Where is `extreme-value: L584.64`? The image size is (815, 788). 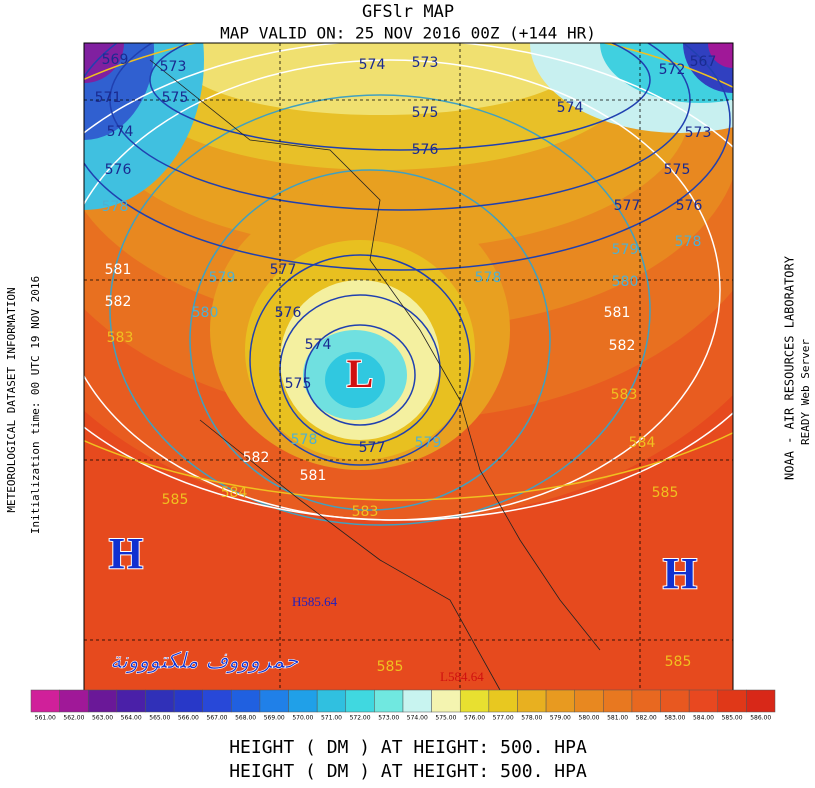 extreme-value: L584.64 is located at coordinates (462, 676).